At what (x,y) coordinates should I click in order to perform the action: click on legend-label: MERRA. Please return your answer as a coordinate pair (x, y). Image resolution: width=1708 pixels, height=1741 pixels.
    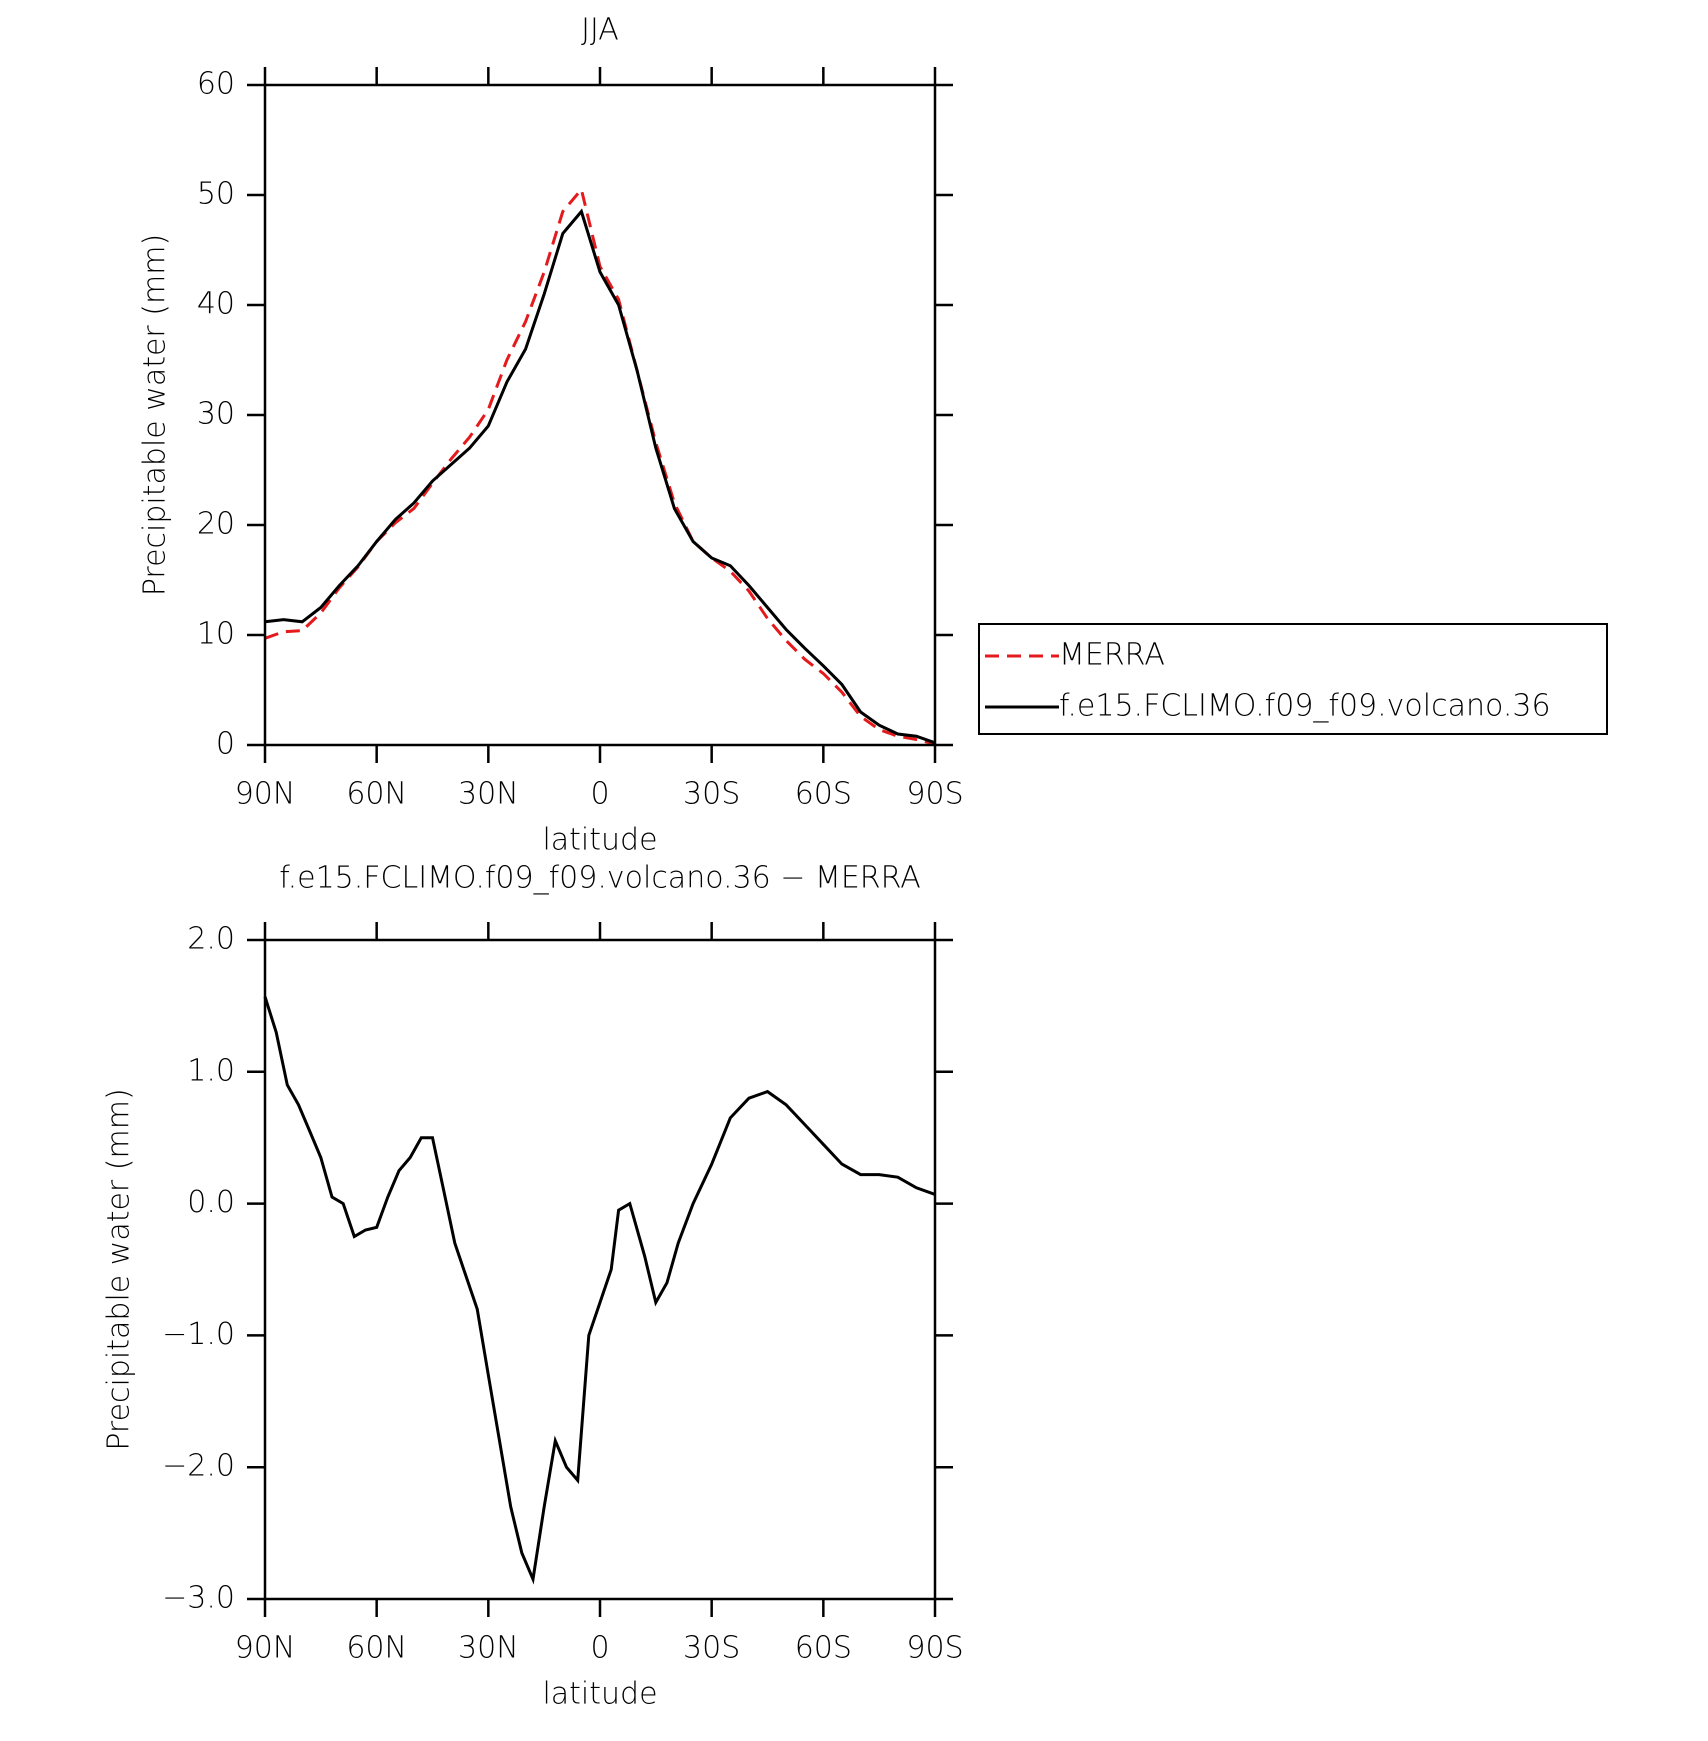
    Looking at the image, I should click on (1112, 655).